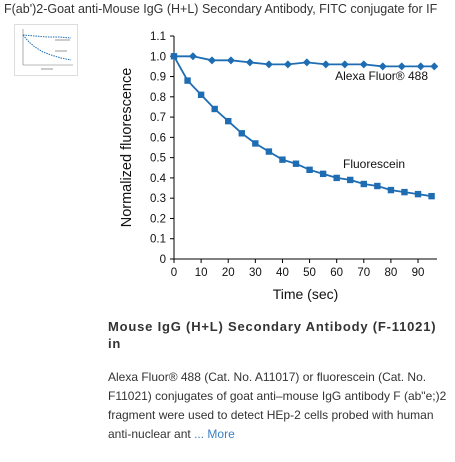 The width and height of the screenshot is (455, 462). What do you see at coordinates (282, 273) in the screenshot?
I see `x-tick-label: 40` at bounding box center [282, 273].